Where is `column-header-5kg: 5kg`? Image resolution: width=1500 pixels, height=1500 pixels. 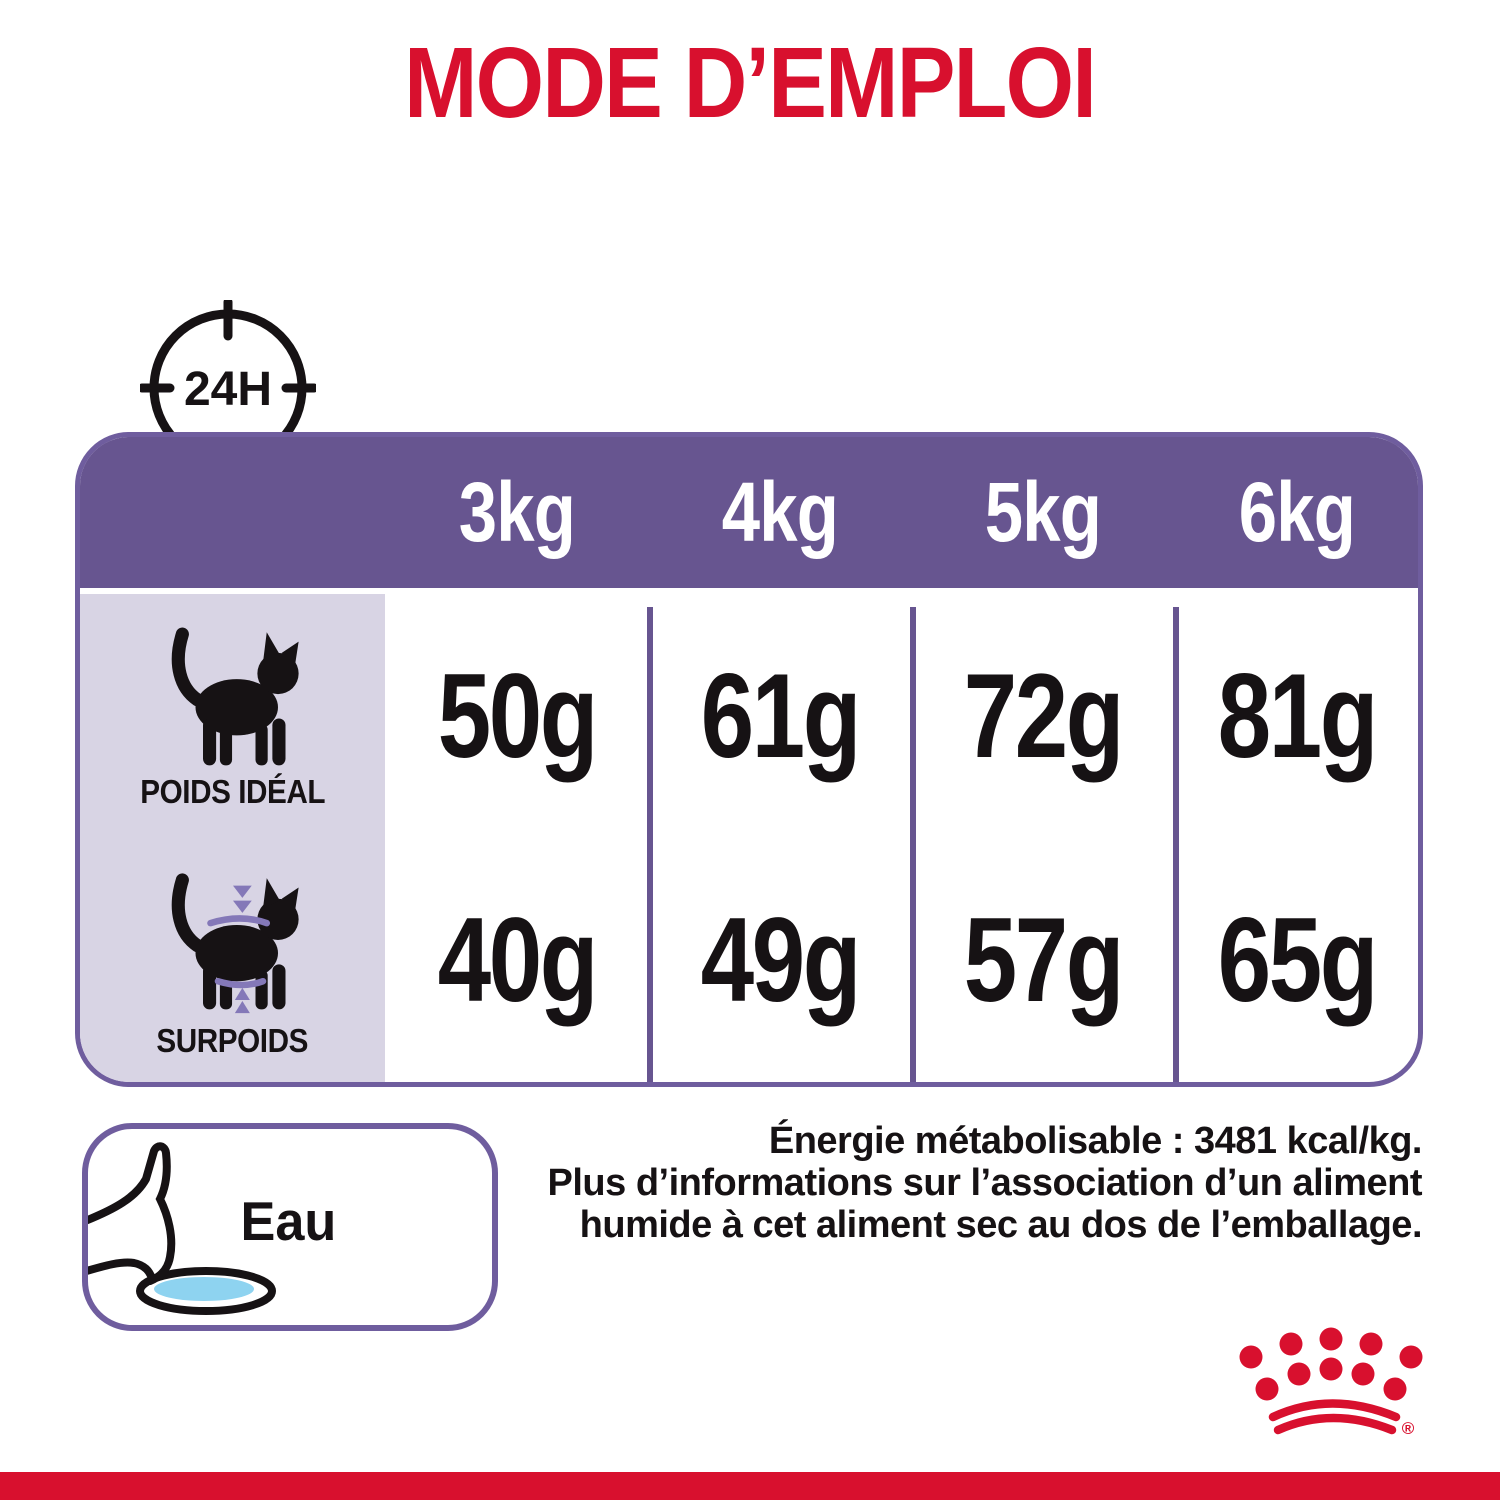 column-header-5kg: 5kg is located at coordinates (1043, 512).